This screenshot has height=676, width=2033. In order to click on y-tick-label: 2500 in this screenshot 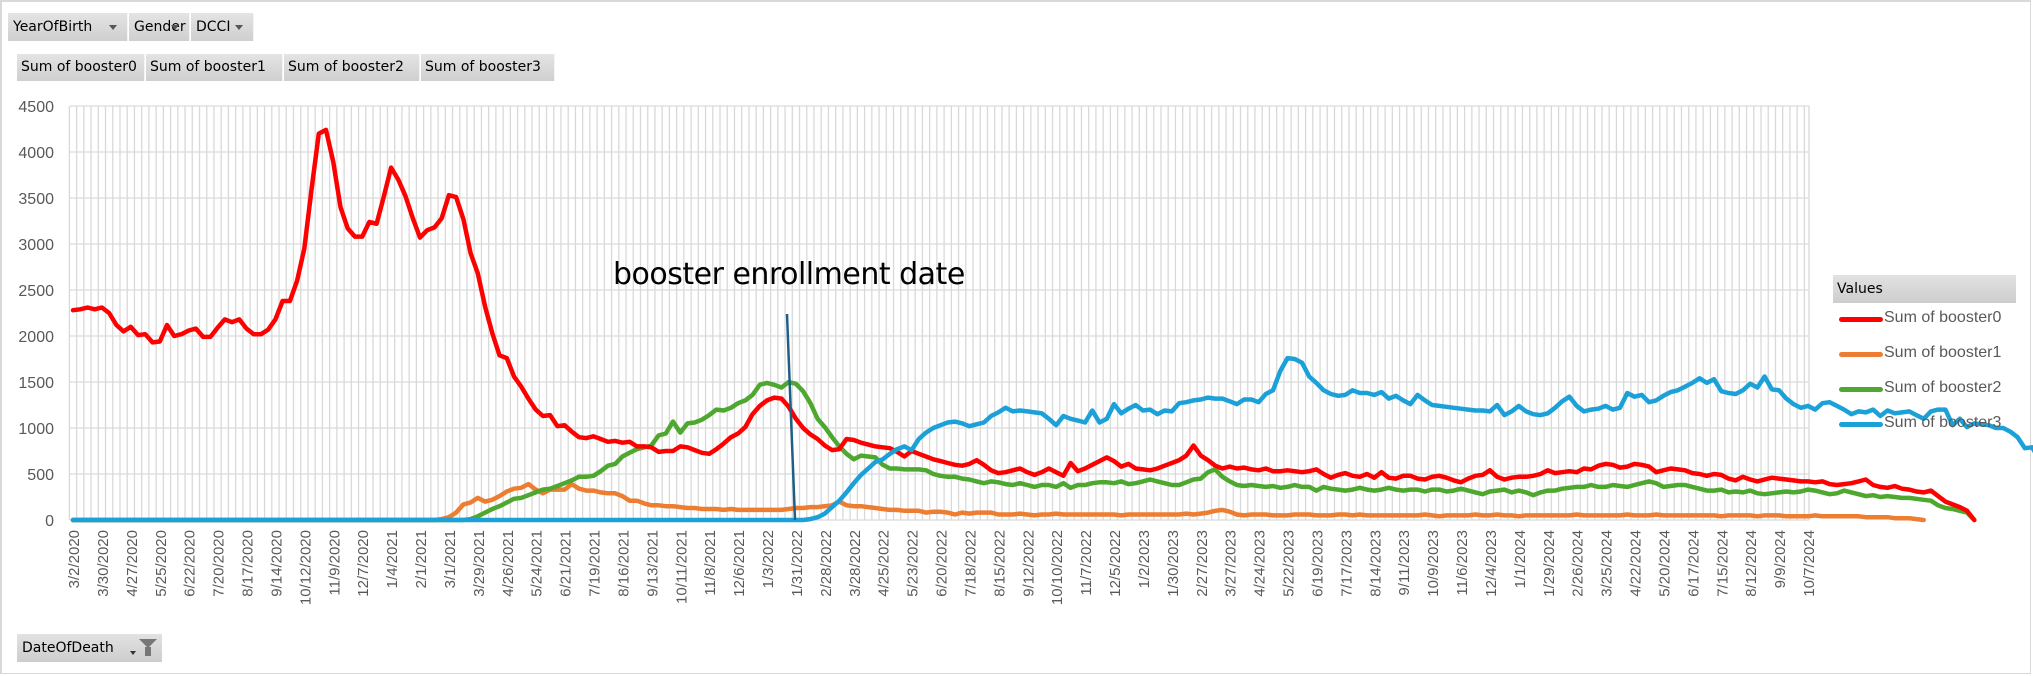, I will do `click(36, 291)`.